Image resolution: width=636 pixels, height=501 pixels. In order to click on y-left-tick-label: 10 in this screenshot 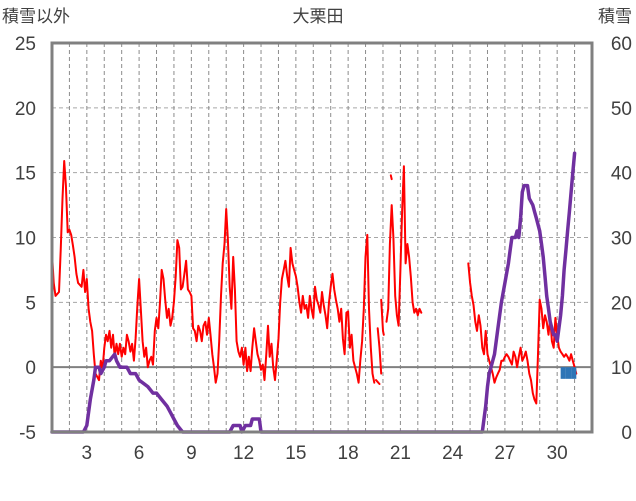, I will do `click(25, 239)`.